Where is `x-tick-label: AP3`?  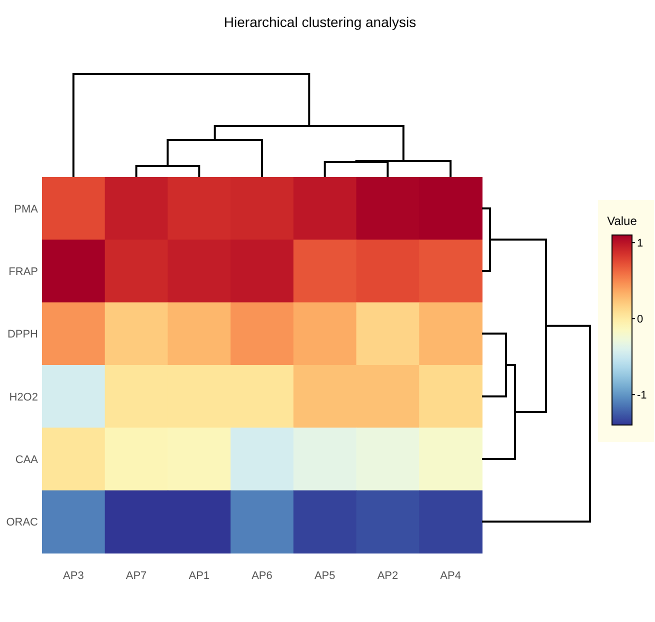
x-tick-label: AP3 is located at coordinates (73, 576).